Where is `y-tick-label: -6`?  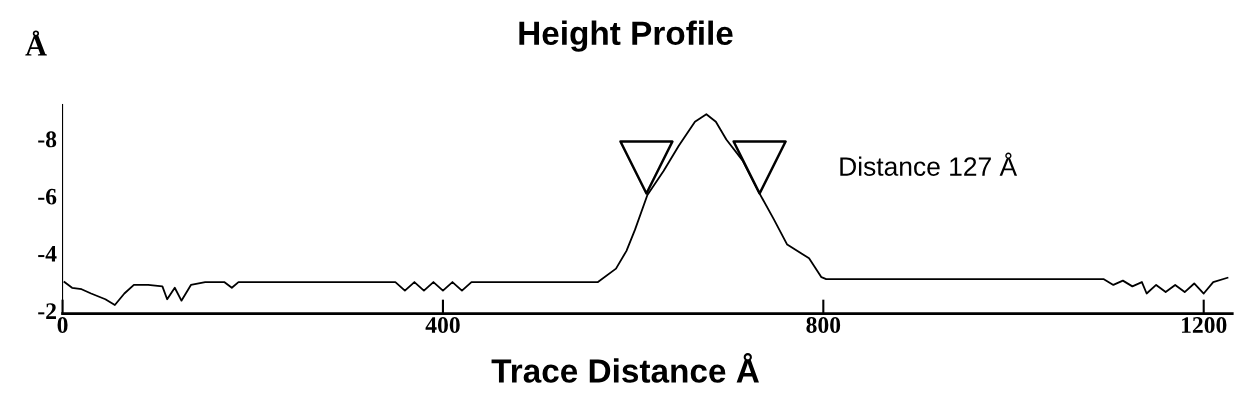 y-tick-label: -6 is located at coordinates (47, 196).